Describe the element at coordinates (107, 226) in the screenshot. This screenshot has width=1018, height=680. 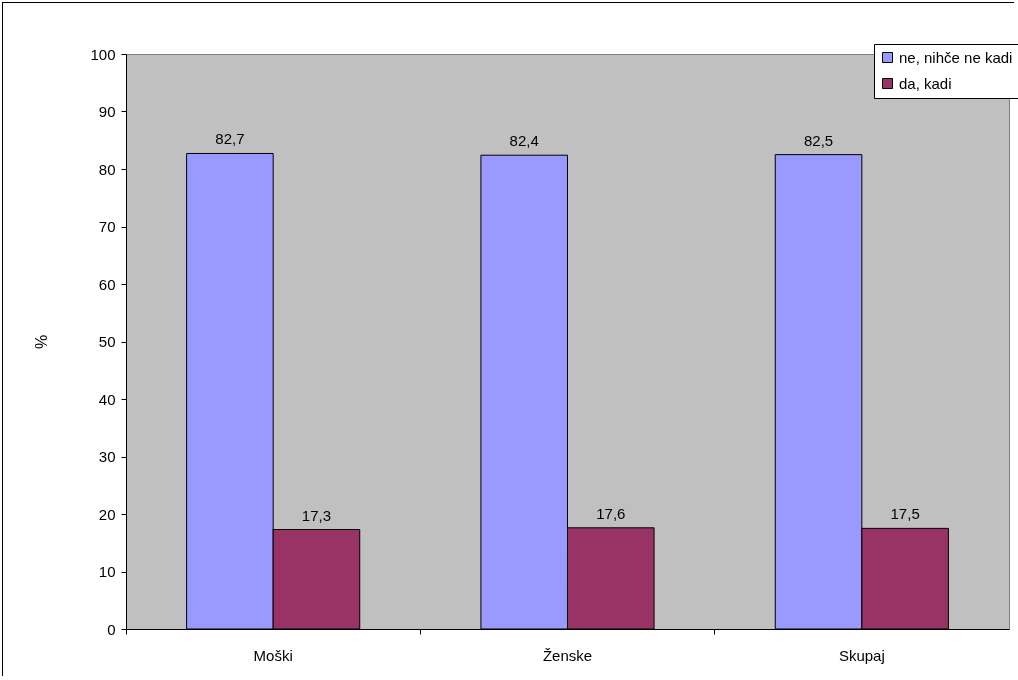
I see `y-tick-label: 70` at that location.